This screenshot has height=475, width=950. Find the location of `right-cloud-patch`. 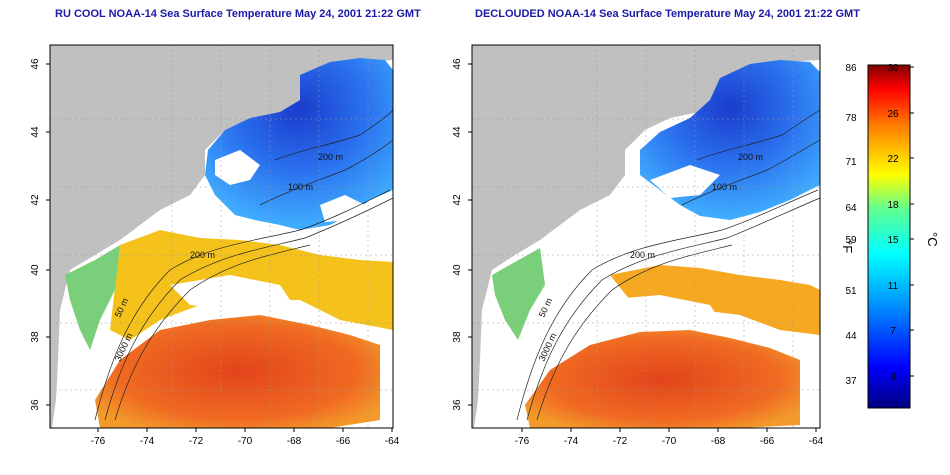

right-cloud-patch is located at coordinates (685, 181).